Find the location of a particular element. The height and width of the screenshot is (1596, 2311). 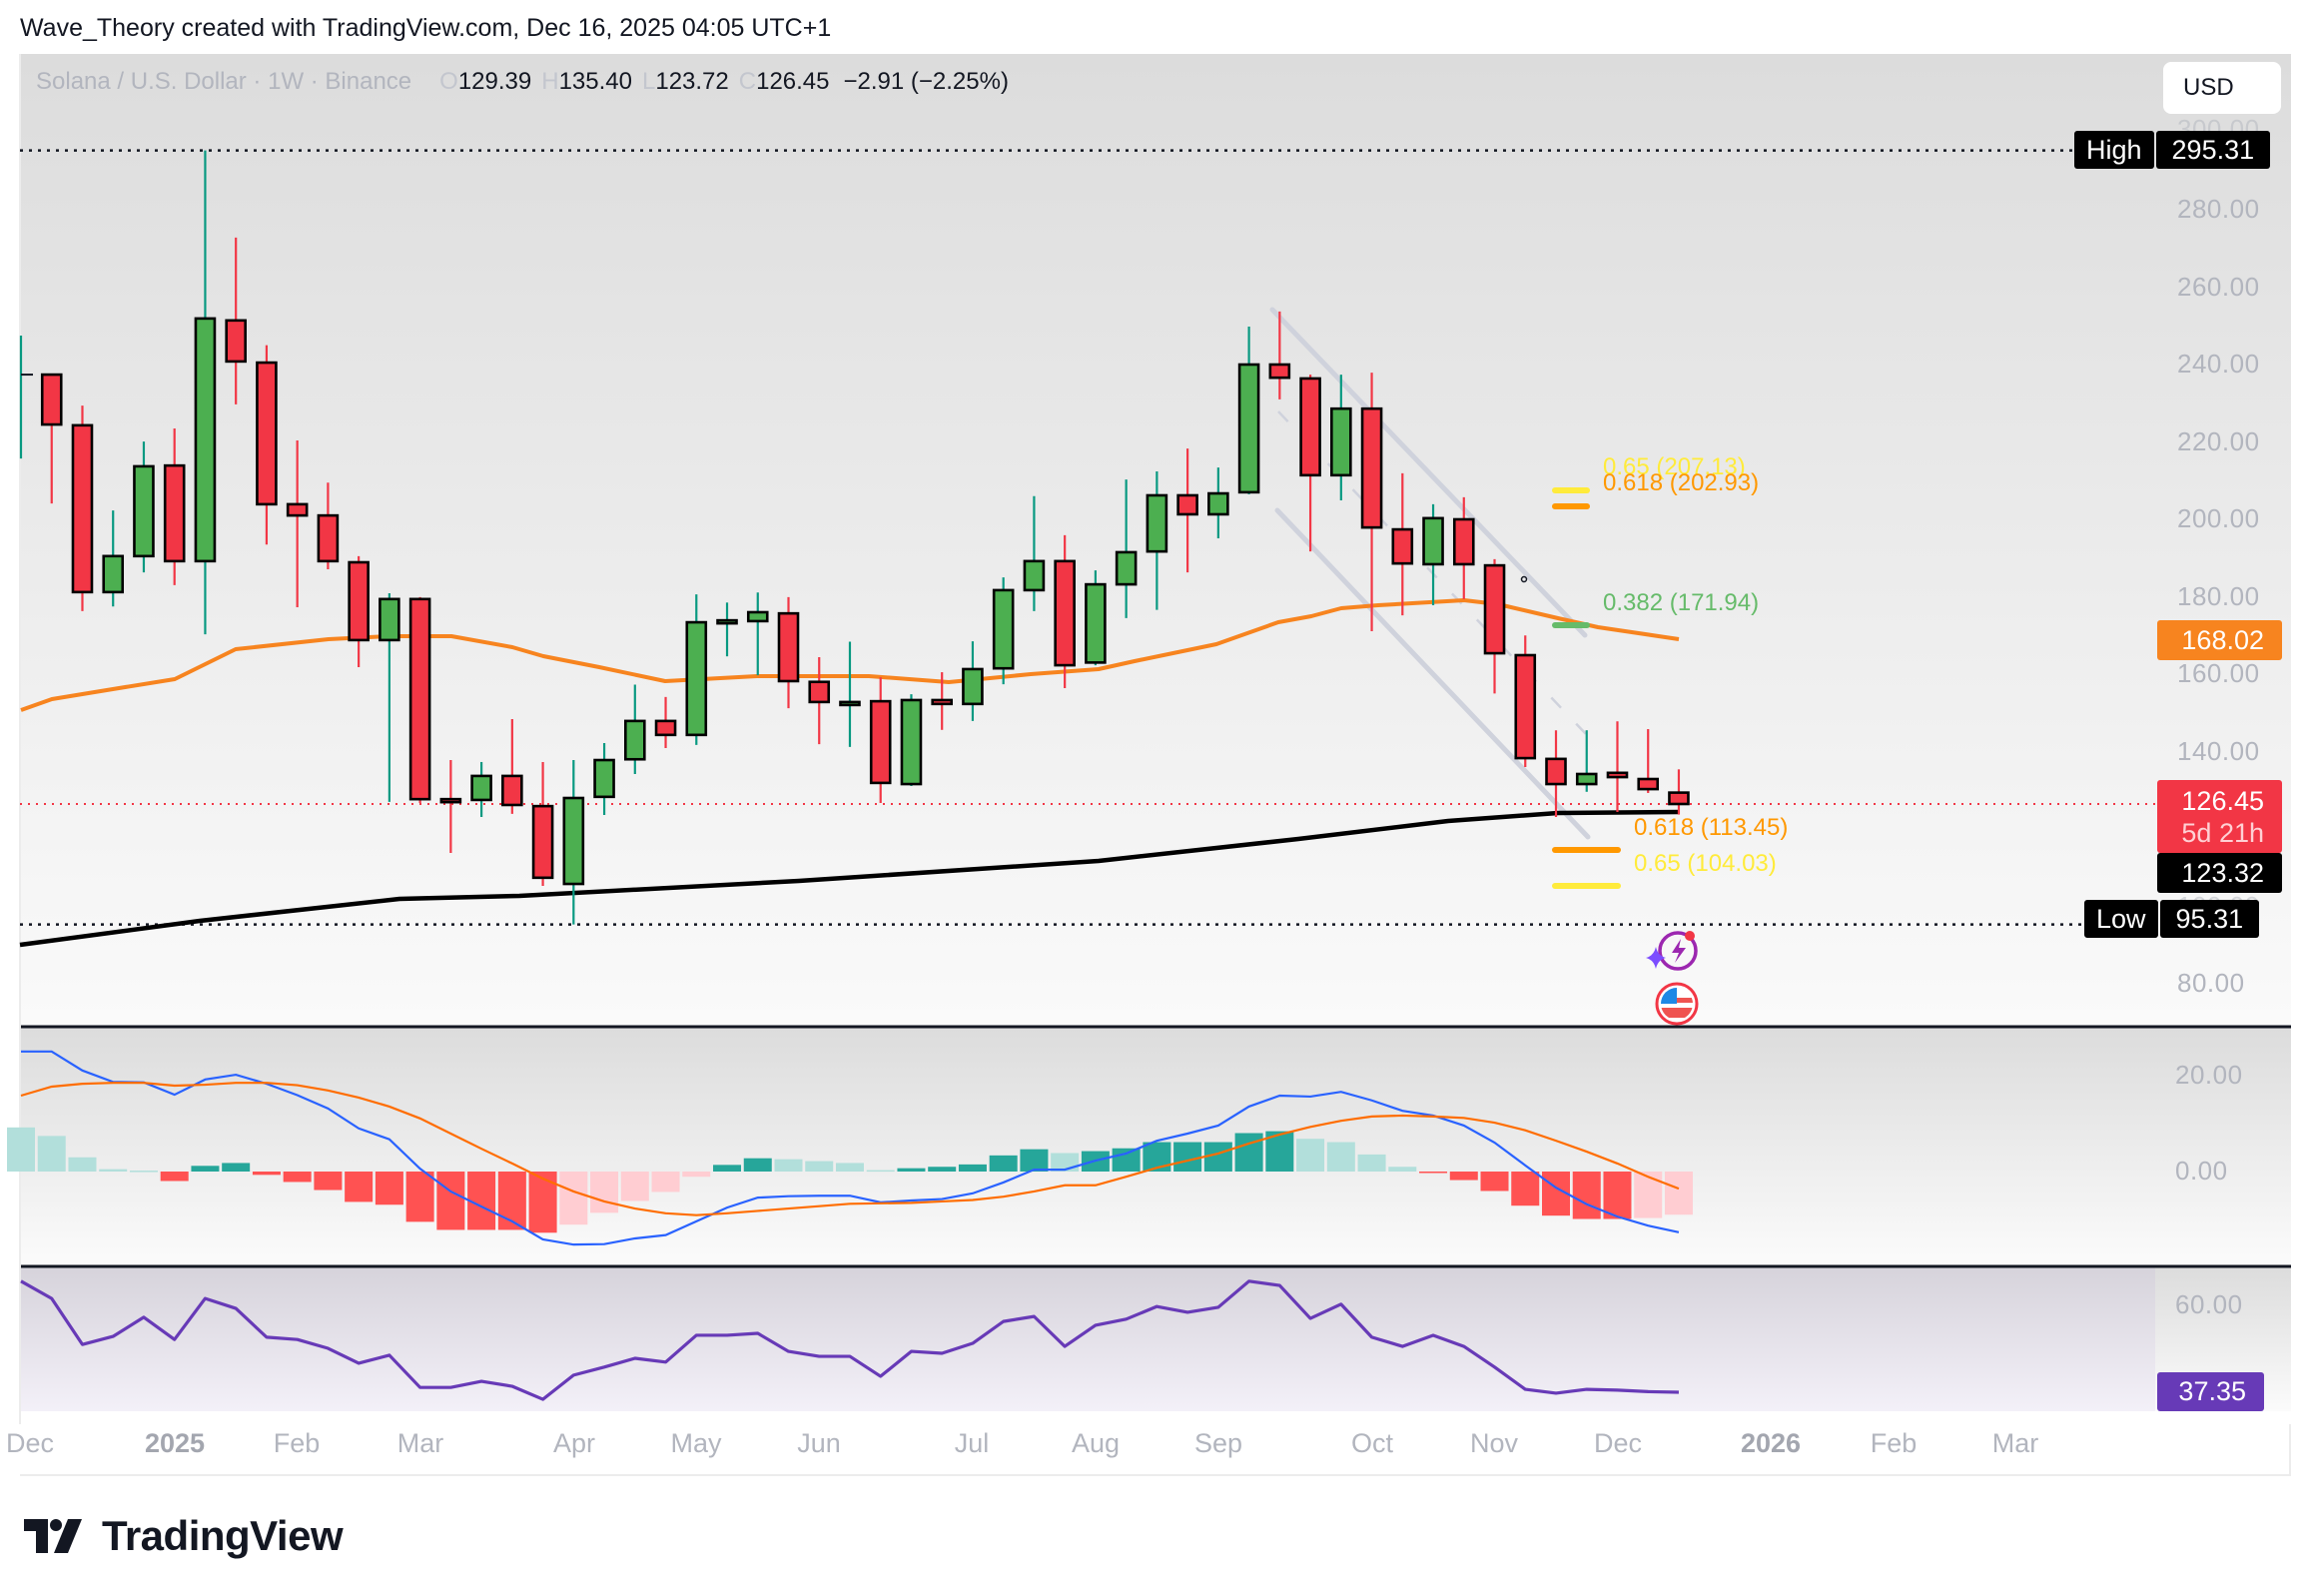

time-label: Aug is located at coordinates (1096, 1443).